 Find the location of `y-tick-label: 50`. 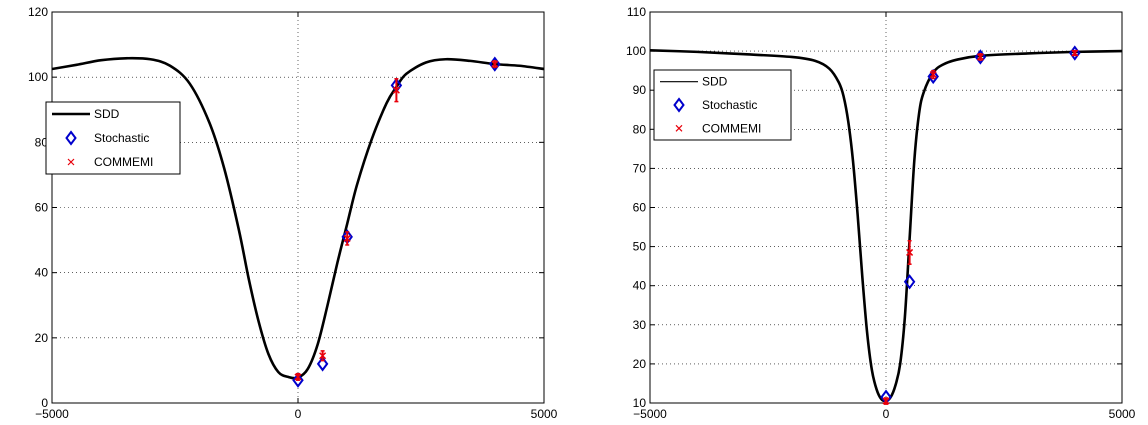

y-tick-label: 50 is located at coordinates (640, 247).